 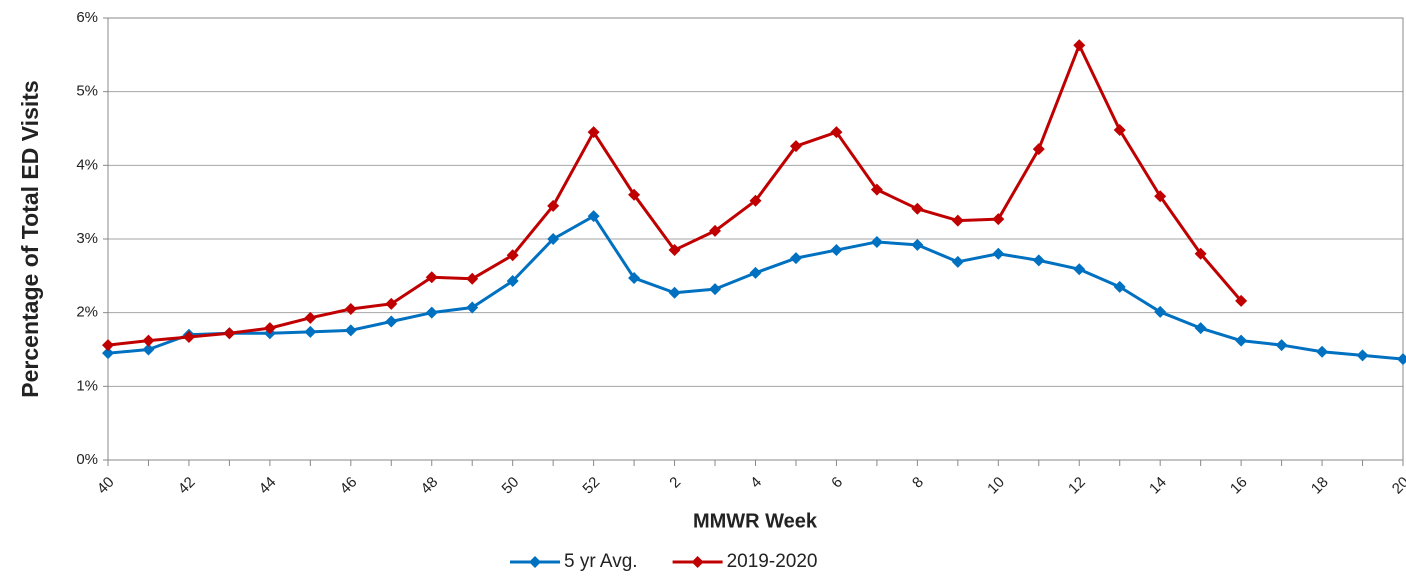 I want to click on x-tick-label: 8, so click(x=918, y=483).